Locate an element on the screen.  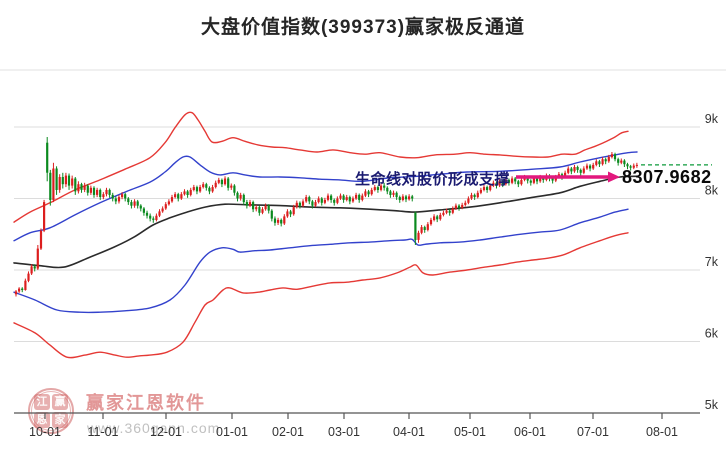
watermark-seal-logo: 江 赢 恩 家 is located at coordinates (51, 411).